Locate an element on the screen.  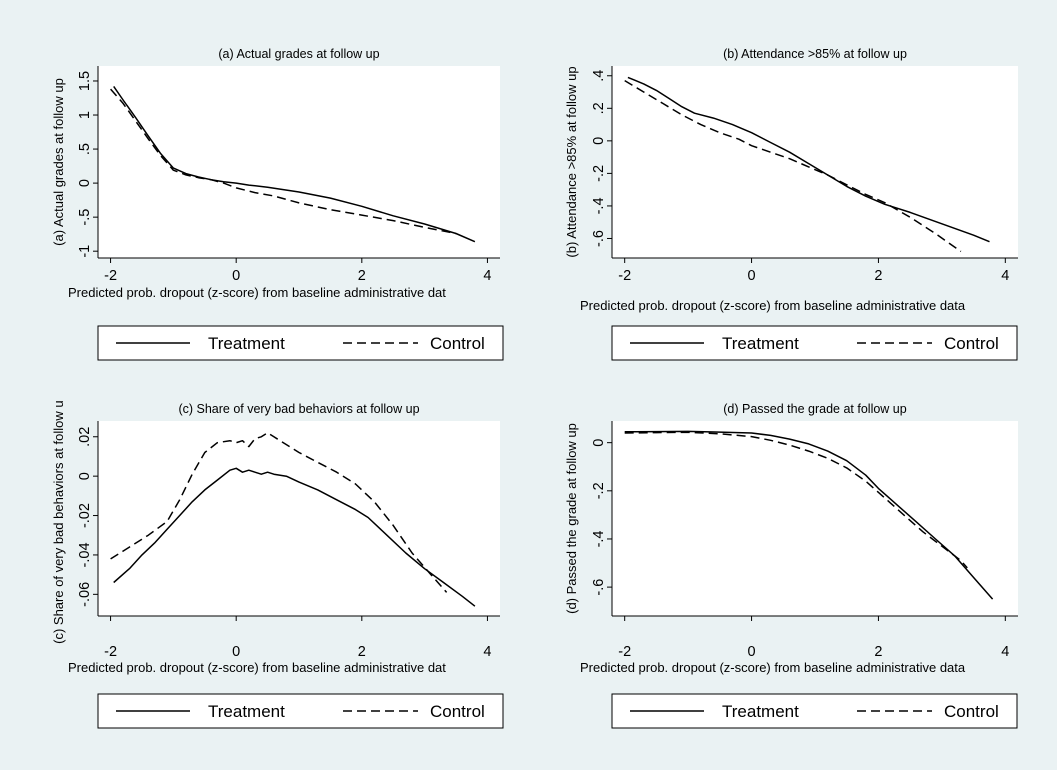
y-axis-label: (a) Actual grades at follow up is located at coordinates (58, 162).